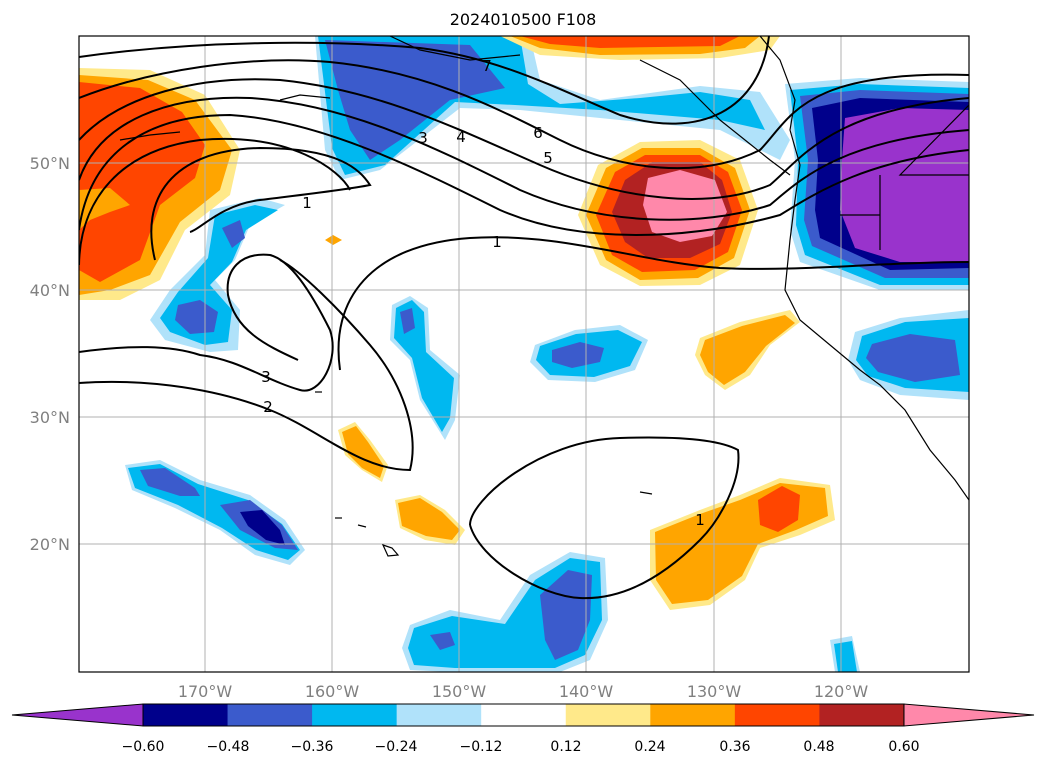 This screenshot has height=765, width=1047. Describe the element at coordinates (461, 137) in the screenshot. I see `contour-label-4: 4` at that location.